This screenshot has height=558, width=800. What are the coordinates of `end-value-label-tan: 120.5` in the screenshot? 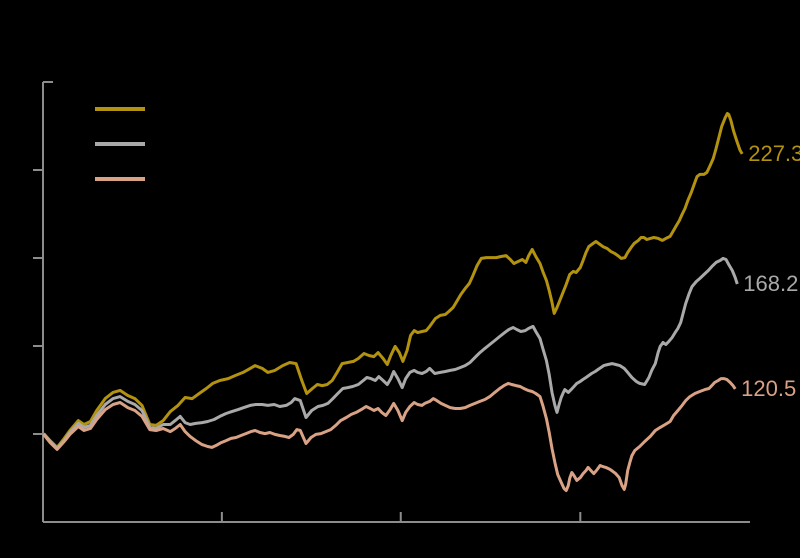 It's located at (769, 388).